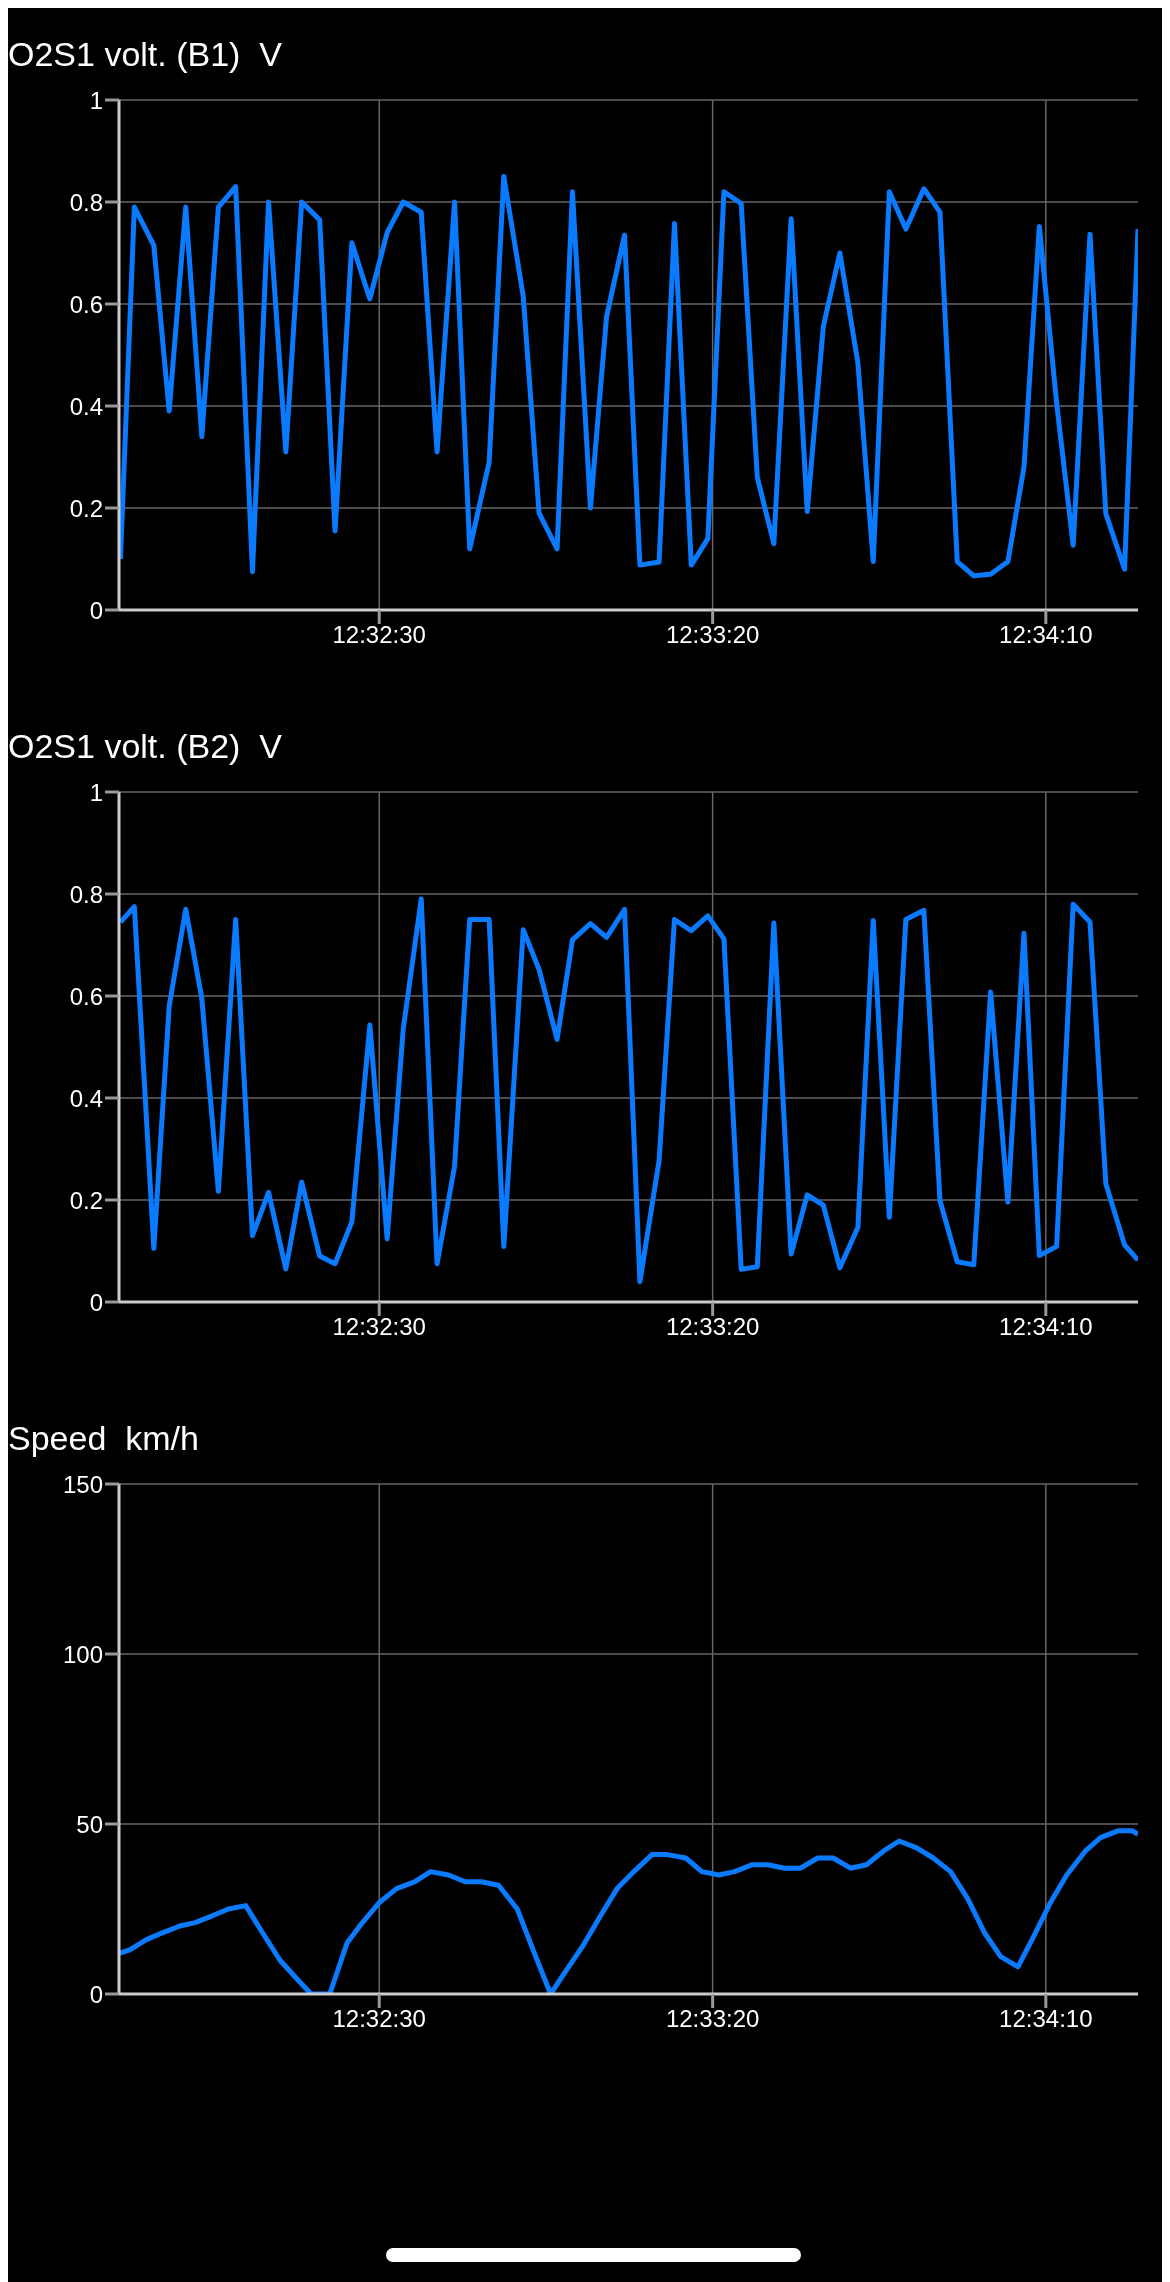 Image resolution: width=1170 pixels, height=2282 pixels. I want to click on y-tick-label: 100, so click(82, 1654).